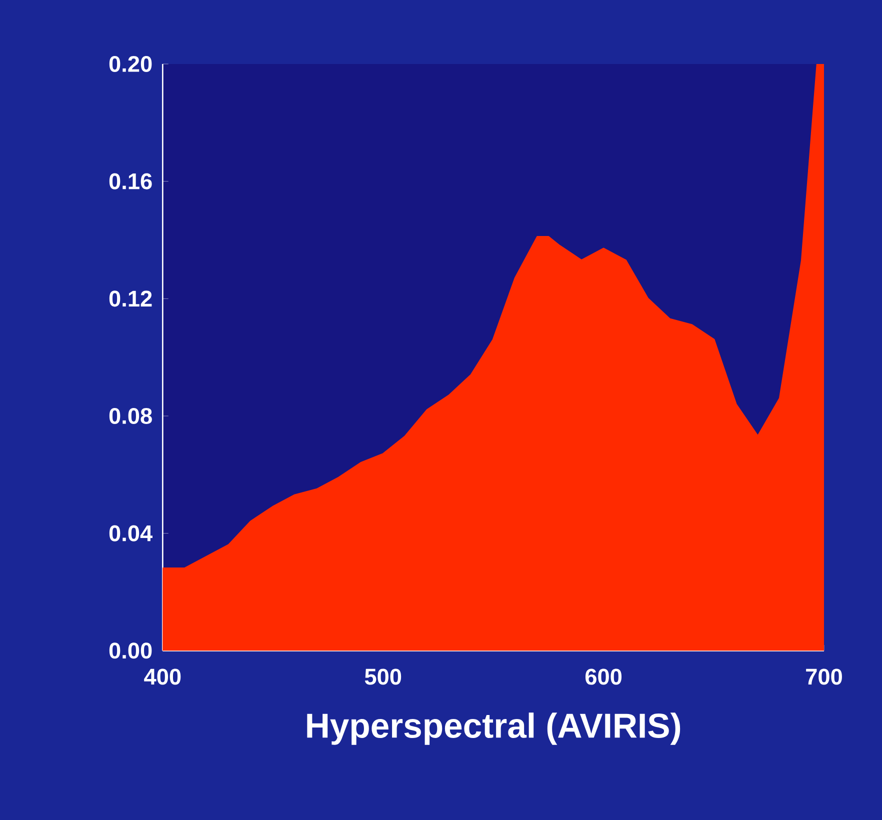 The width and height of the screenshot is (882, 820). I want to click on y-tick-label: 0.20, so click(130, 64).